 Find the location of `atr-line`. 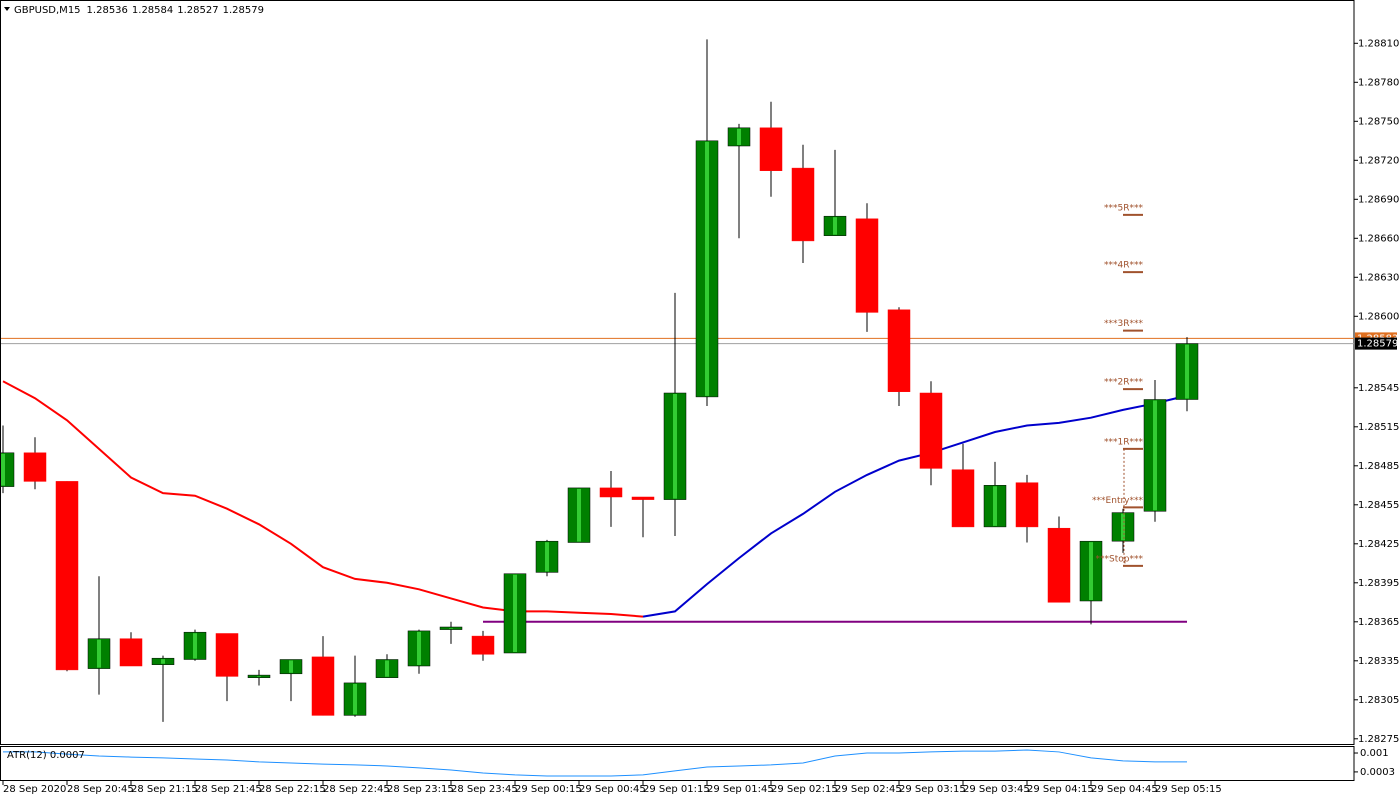

atr-line is located at coordinates (595, 763).